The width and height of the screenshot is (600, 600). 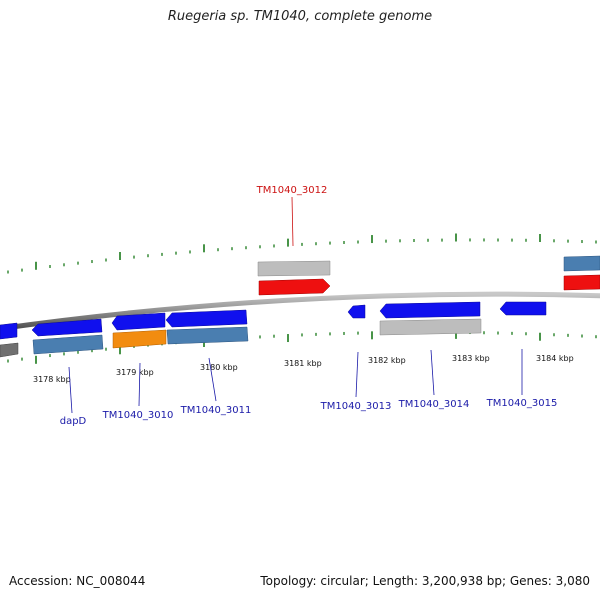 I want to click on kbp-label-3182: 3182 kbp, so click(x=387, y=360).